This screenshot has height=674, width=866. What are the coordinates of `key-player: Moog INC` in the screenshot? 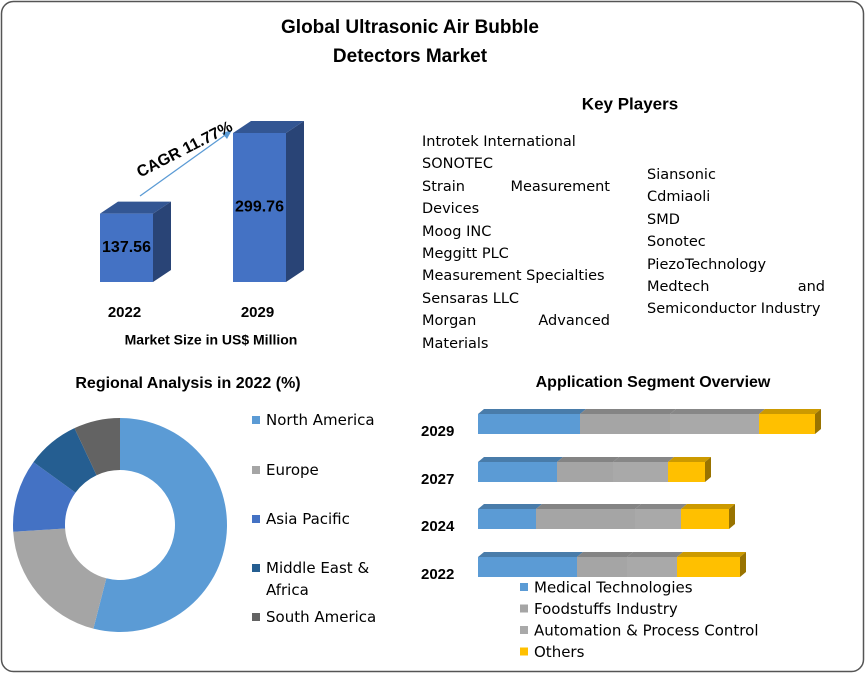 It's located at (457, 231).